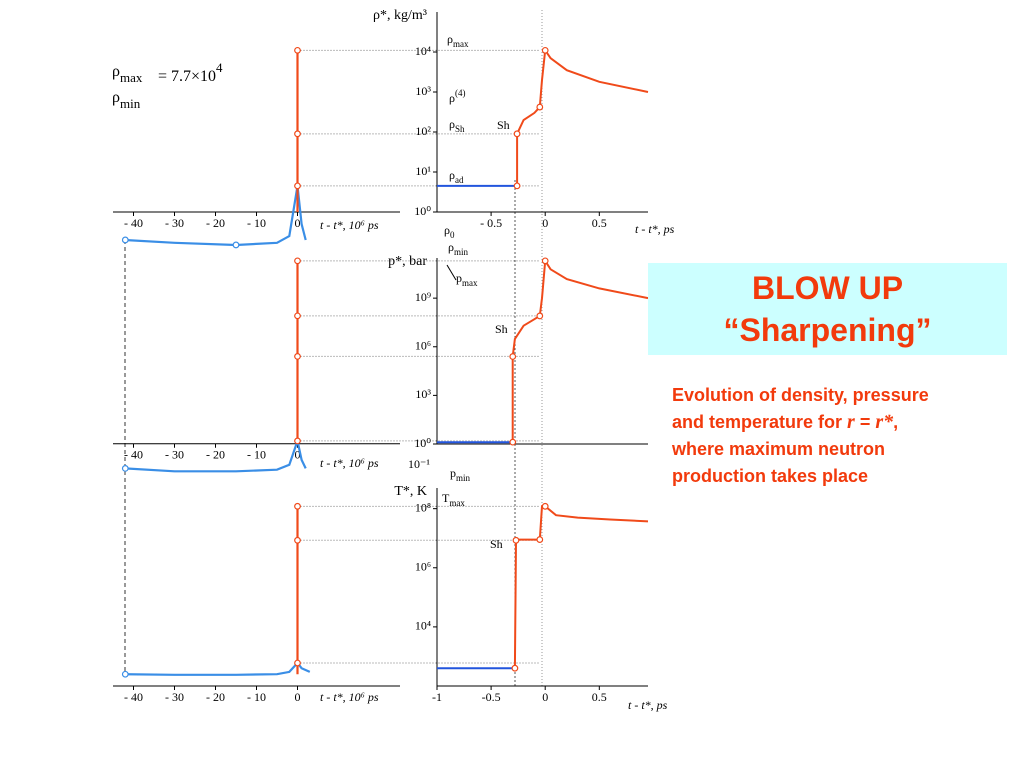 This screenshot has height=768, width=1024. Describe the element at coordinates (423, 131) in the screenshot. I see `y-tick-label: 10²` at that location.